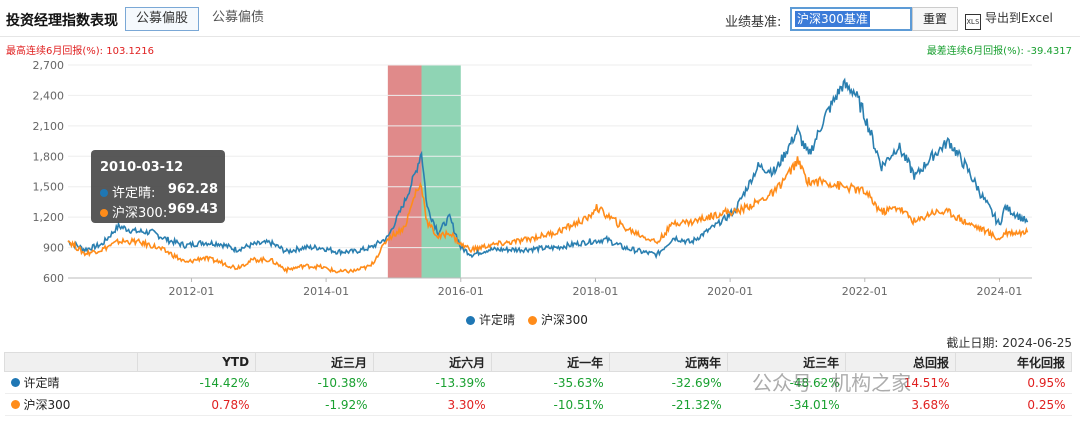 This screenshot has width=1080, height=426. What do you see at coordinates (432, 382) in the screenshot?
I see `cell-6m: -13.39%` at bounding box center [432, 382].